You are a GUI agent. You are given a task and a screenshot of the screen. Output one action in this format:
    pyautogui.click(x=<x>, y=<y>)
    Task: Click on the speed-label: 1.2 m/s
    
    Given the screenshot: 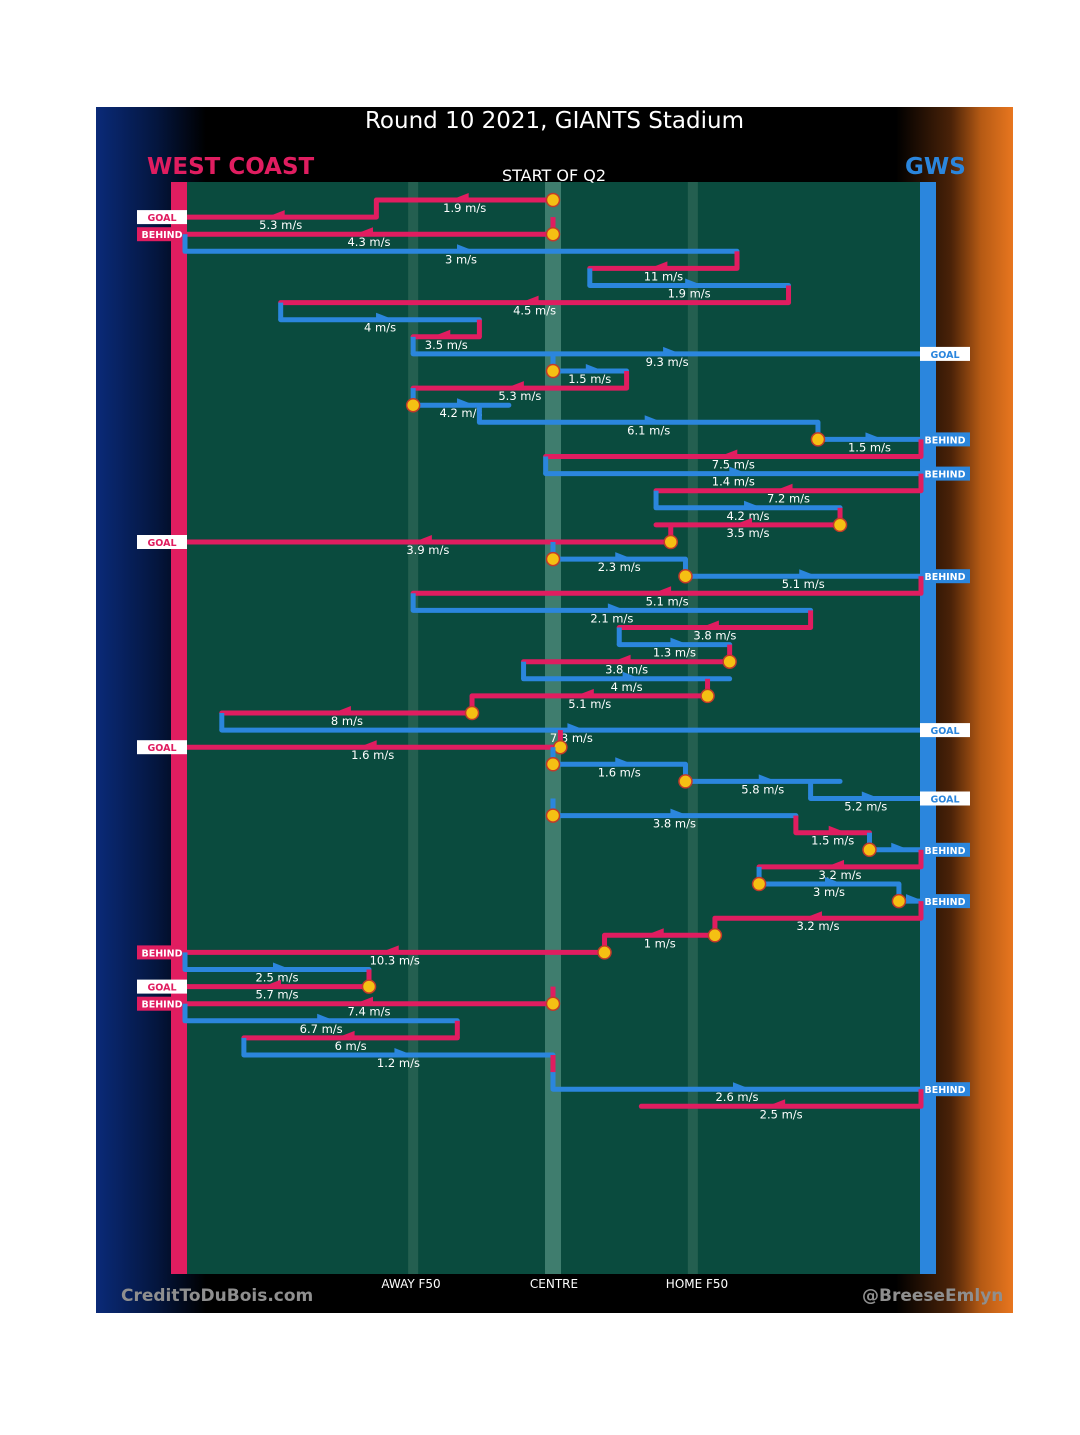 What is the action you would take?
    pyautogui.click(x=398, y=1063)
    